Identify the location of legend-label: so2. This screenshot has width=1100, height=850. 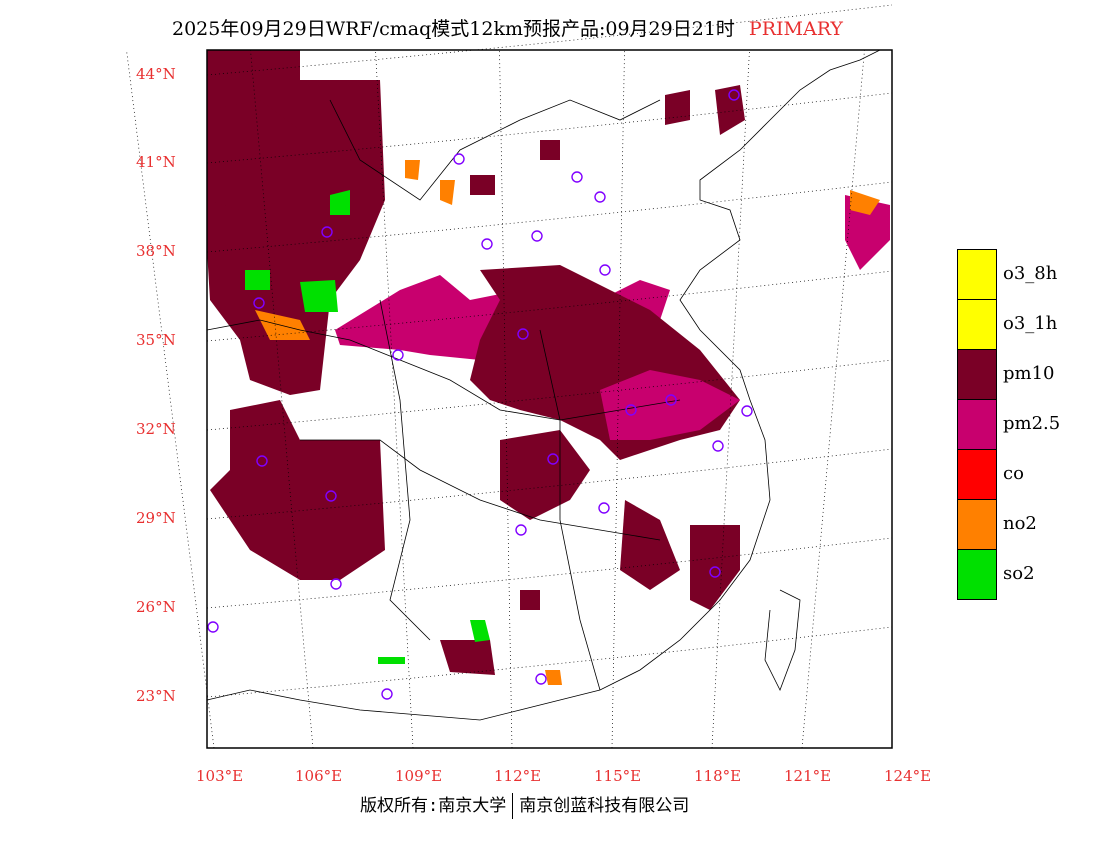
(1019, 573).